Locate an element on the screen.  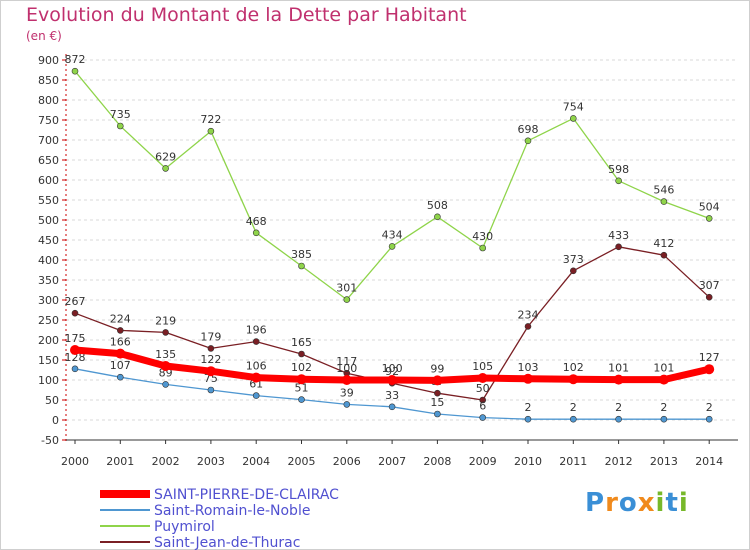
data-label-Saint-Romain-le-Noble: 33 is located at coordinates (392, 395).